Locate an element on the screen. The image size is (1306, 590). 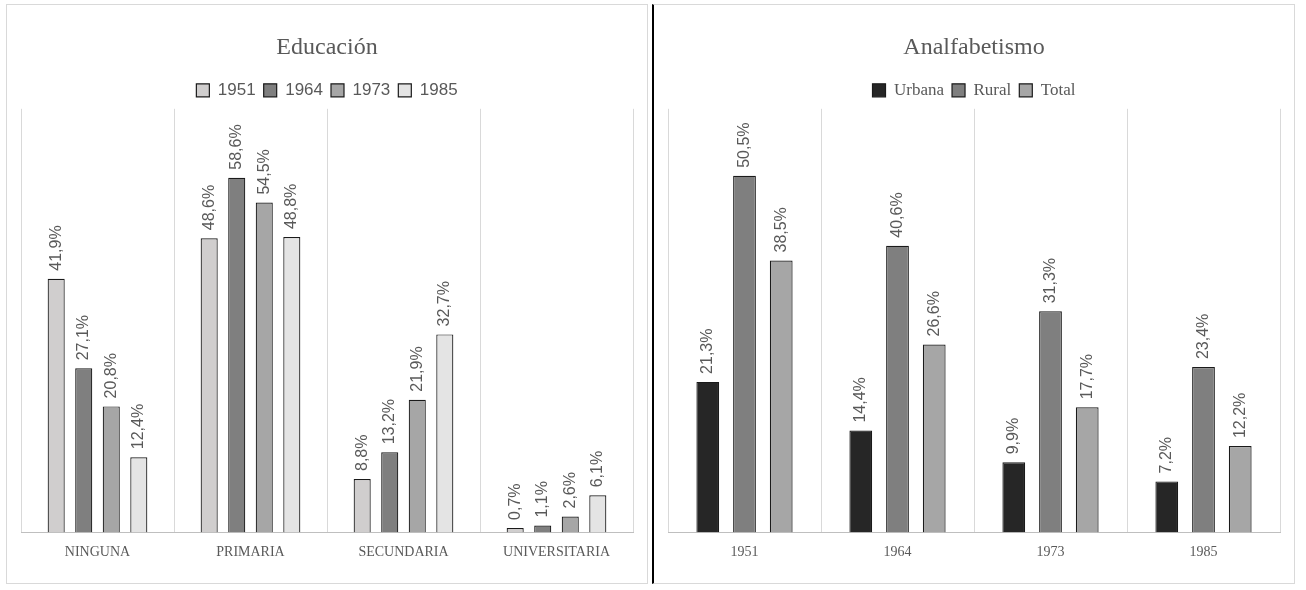
legend-label: Rural is located at coordinates (992, 89).